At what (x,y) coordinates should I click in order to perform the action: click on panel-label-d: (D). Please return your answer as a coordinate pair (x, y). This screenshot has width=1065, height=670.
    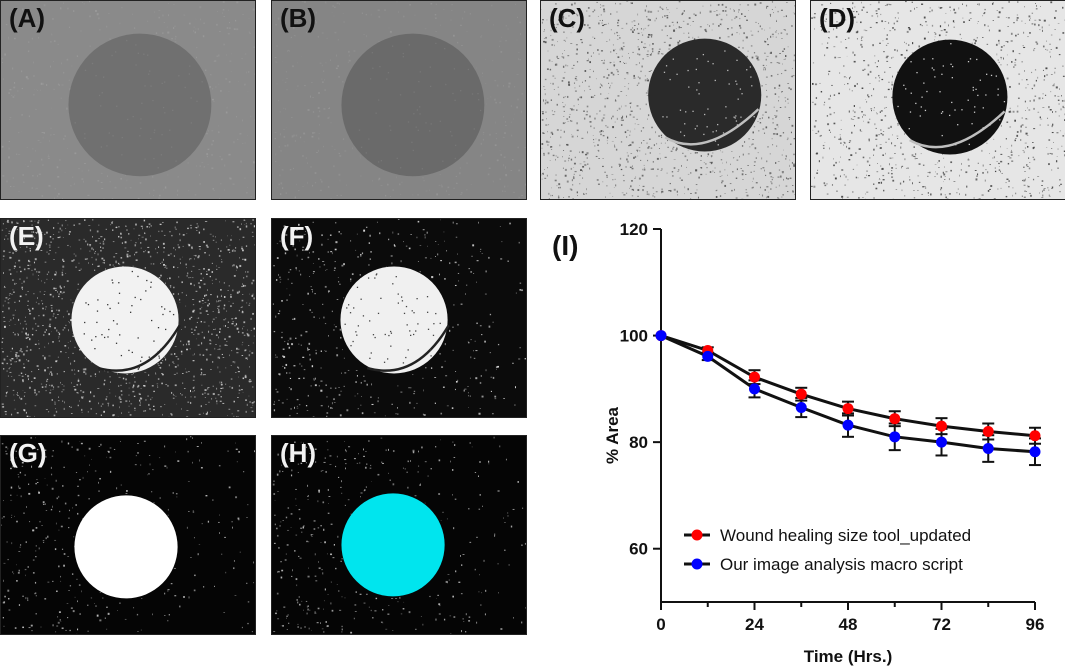
    Looking at the image, I should click on (837, 18).